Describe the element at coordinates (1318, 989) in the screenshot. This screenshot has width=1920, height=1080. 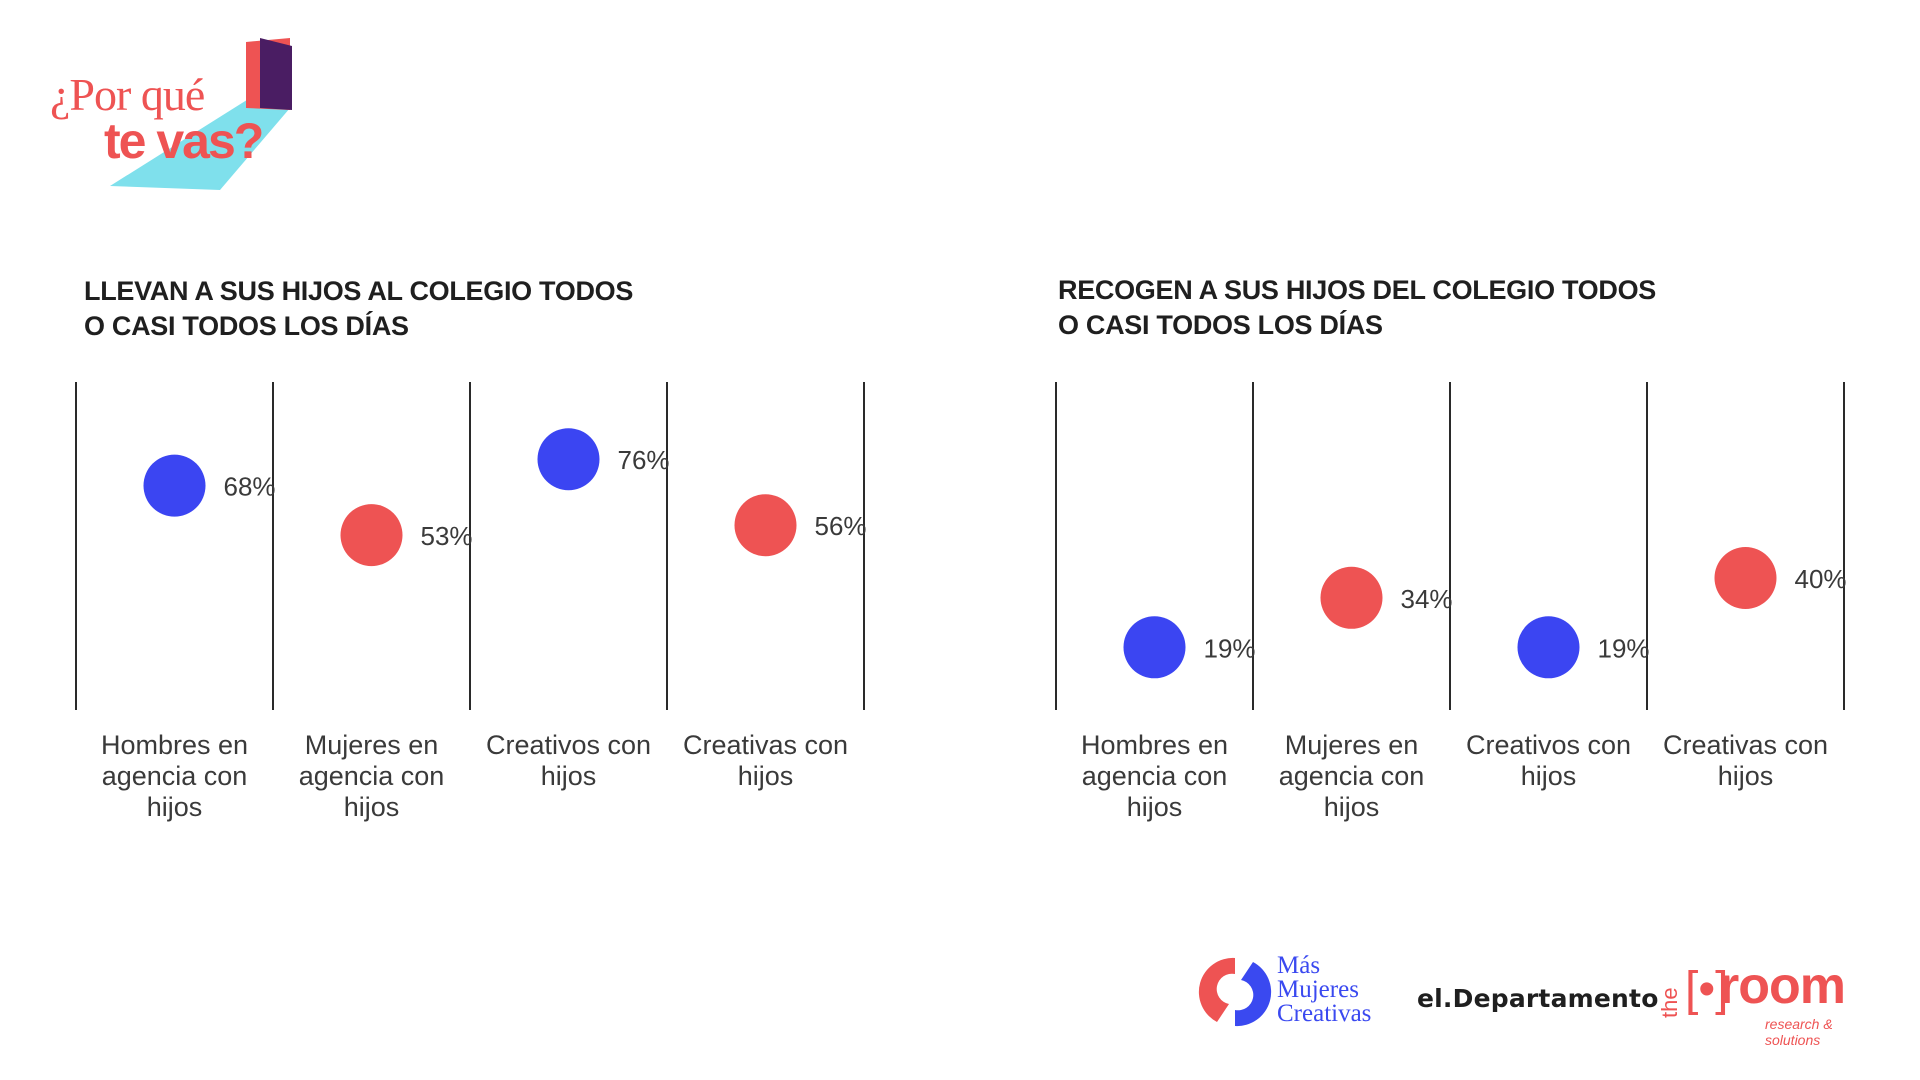
I see `mmc-line2: Mujeres` at that location.